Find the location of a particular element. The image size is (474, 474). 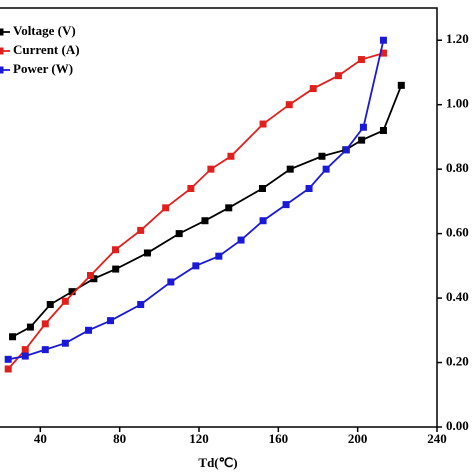

x-tick-label: 80 is located at coordinates (119, 438).